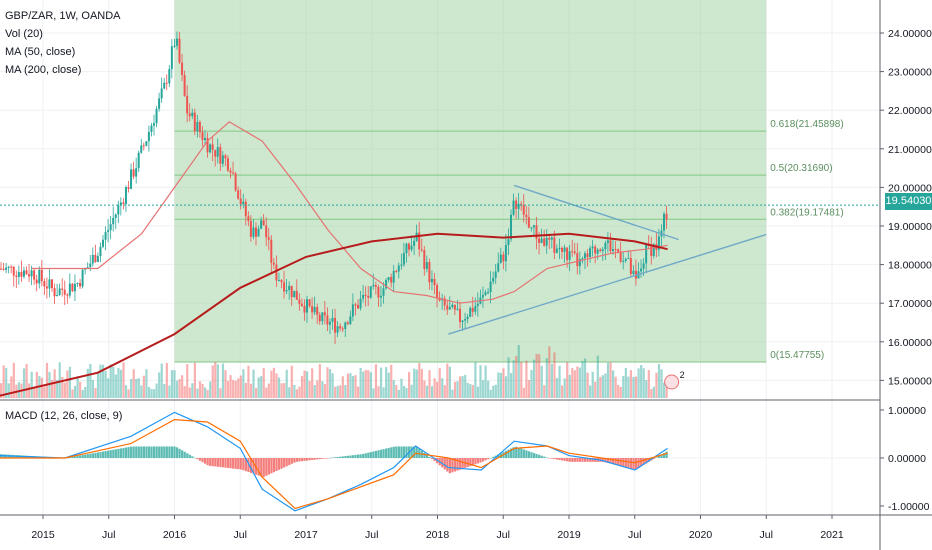 Image resolution: width=932 pixels, height=550 pixels. What do you see at coordinates (24, 34) in the screenshot?
I see `legend-vol: Vol (20)` at bounding box center [24, 34].